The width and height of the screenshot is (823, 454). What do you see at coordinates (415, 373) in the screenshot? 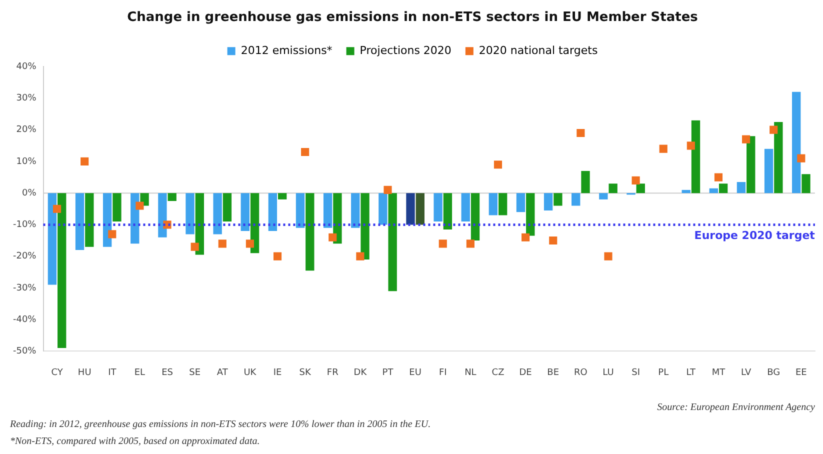
I see `x-tick-label: EU` at bounding box center [415, 373].